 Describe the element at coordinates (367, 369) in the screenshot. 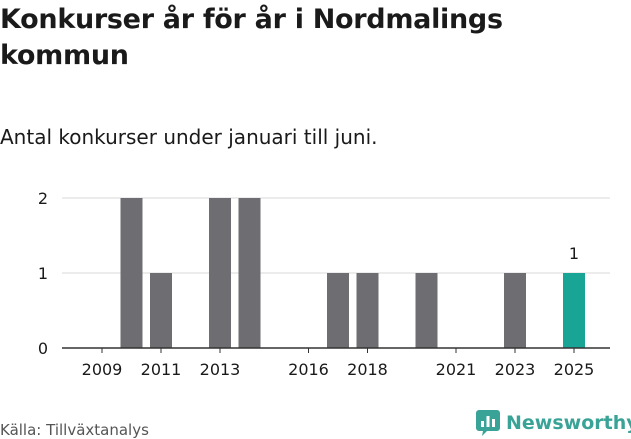

I see `x-tick-label-2018: 2018` at that location.